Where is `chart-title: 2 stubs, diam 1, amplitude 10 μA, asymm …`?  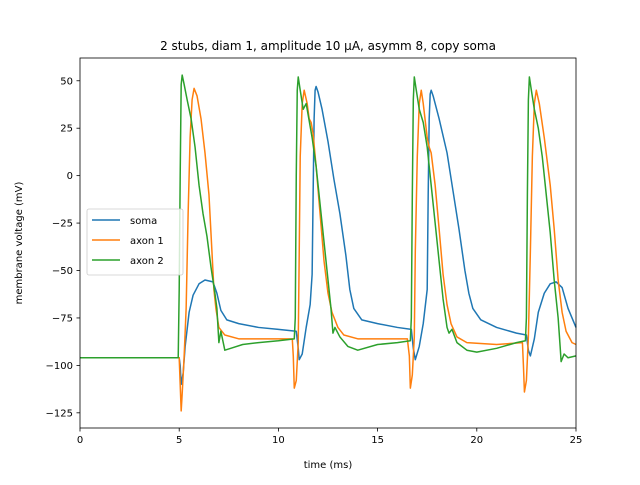 chart-title: 2 stubs, diam 1, amplitude 10 μA, asymm … is located at coordinates (328, 46).